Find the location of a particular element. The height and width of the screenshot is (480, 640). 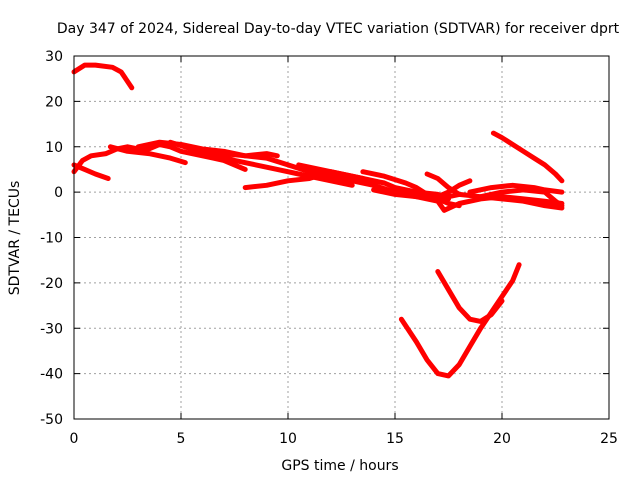

y-tick-label: -30 is located at coordinates (51, 329).